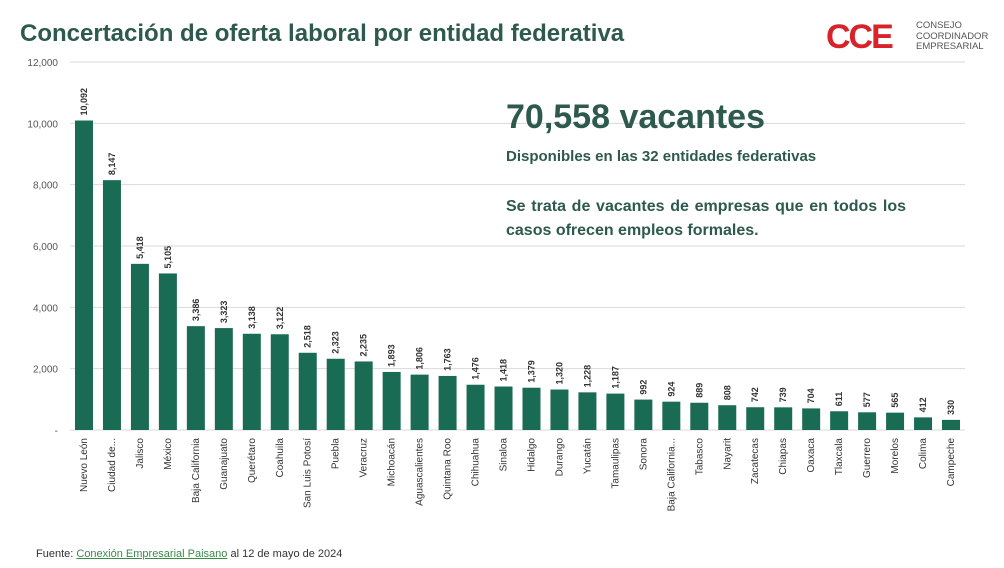 The width and height of the screenshot is (1004, 568). I want to click on logo-text: CONSEJO COORDINADOR EMPRESARIAL, so click(952, 36).